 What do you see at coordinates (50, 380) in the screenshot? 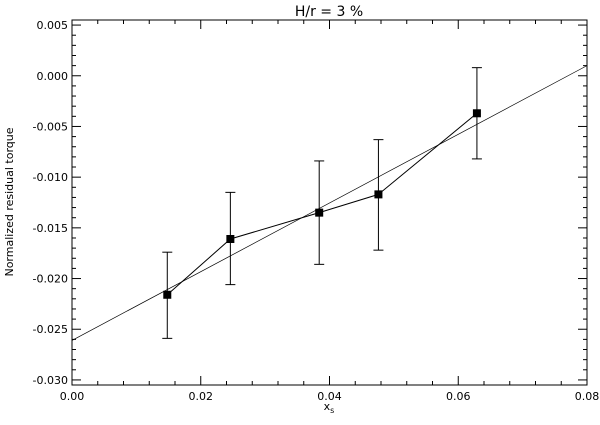
I see `y-tick-label: -0.030` at bounding box center [50, 380].